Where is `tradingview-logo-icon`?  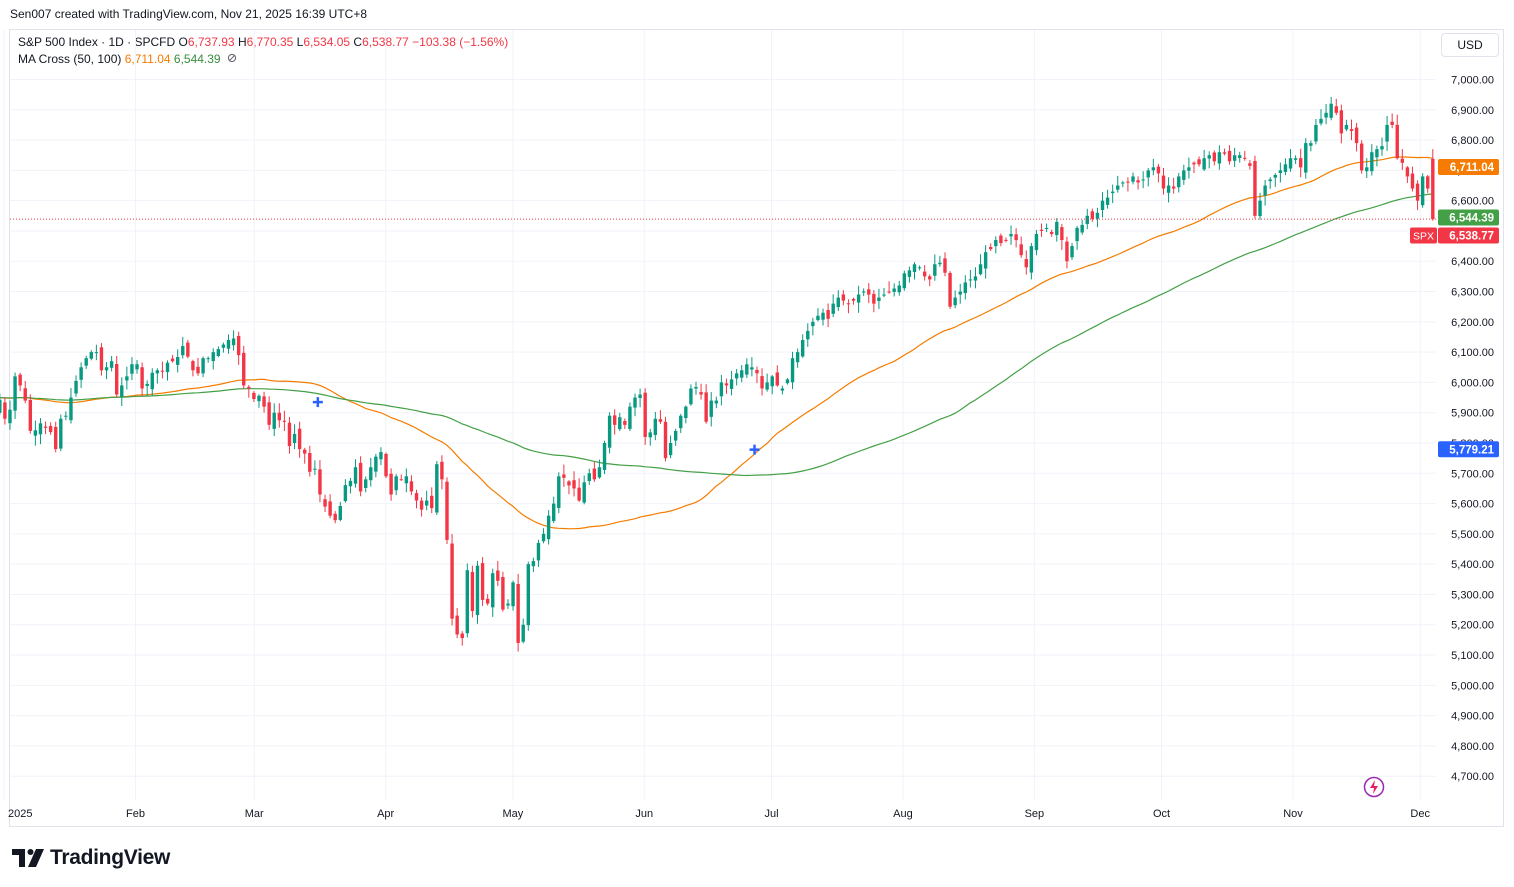
tradingview-logo-icon is located at coordinates (28, 858).